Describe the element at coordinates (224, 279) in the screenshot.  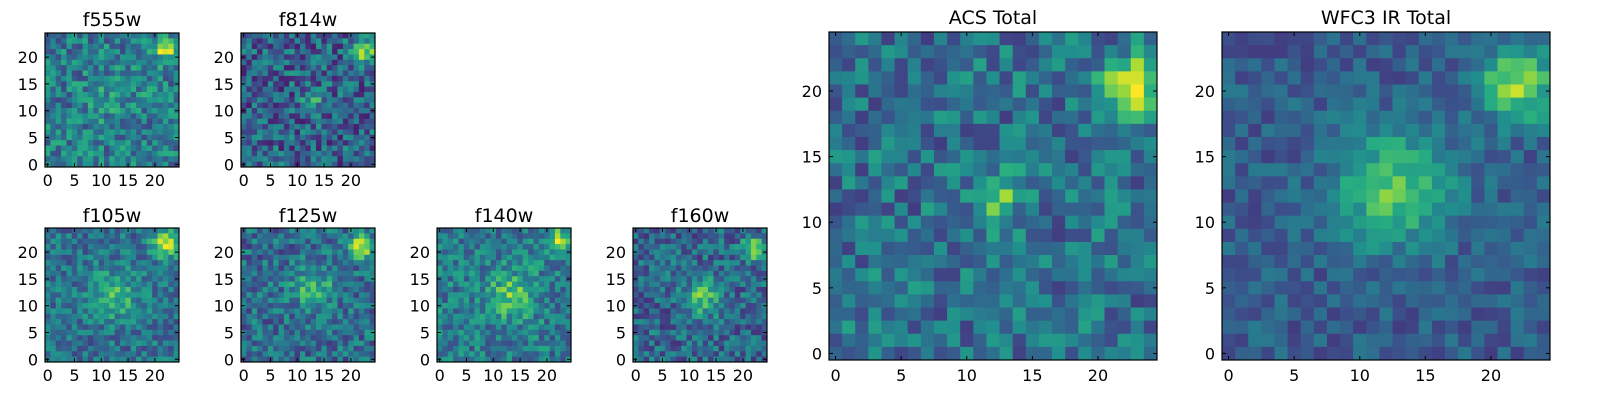
I see `y-tick-label: 15` at that location.